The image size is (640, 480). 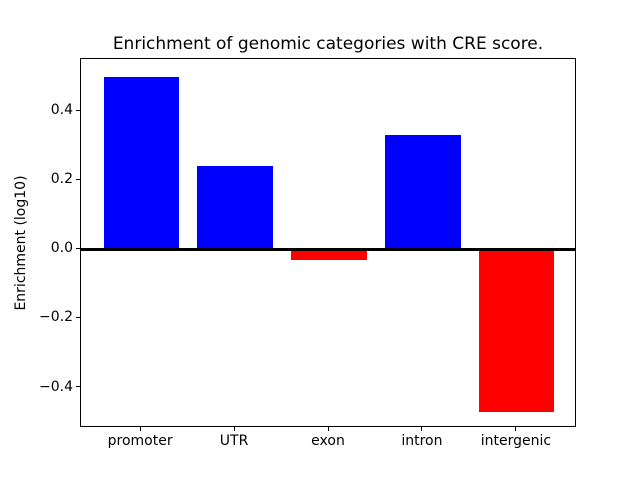 I want to click on y-tick-label: 0.0, so click(x=61, y=248).